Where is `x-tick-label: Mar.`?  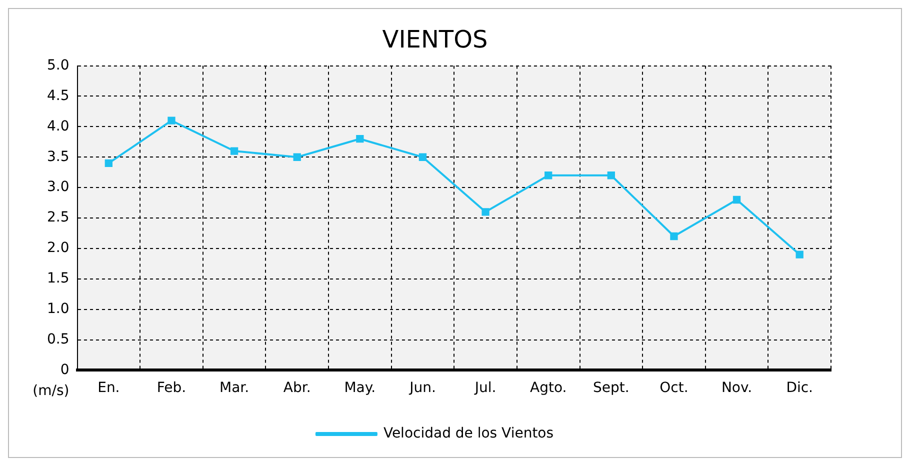
x-tick-label: Mar. is located at coordinates (234, 388).